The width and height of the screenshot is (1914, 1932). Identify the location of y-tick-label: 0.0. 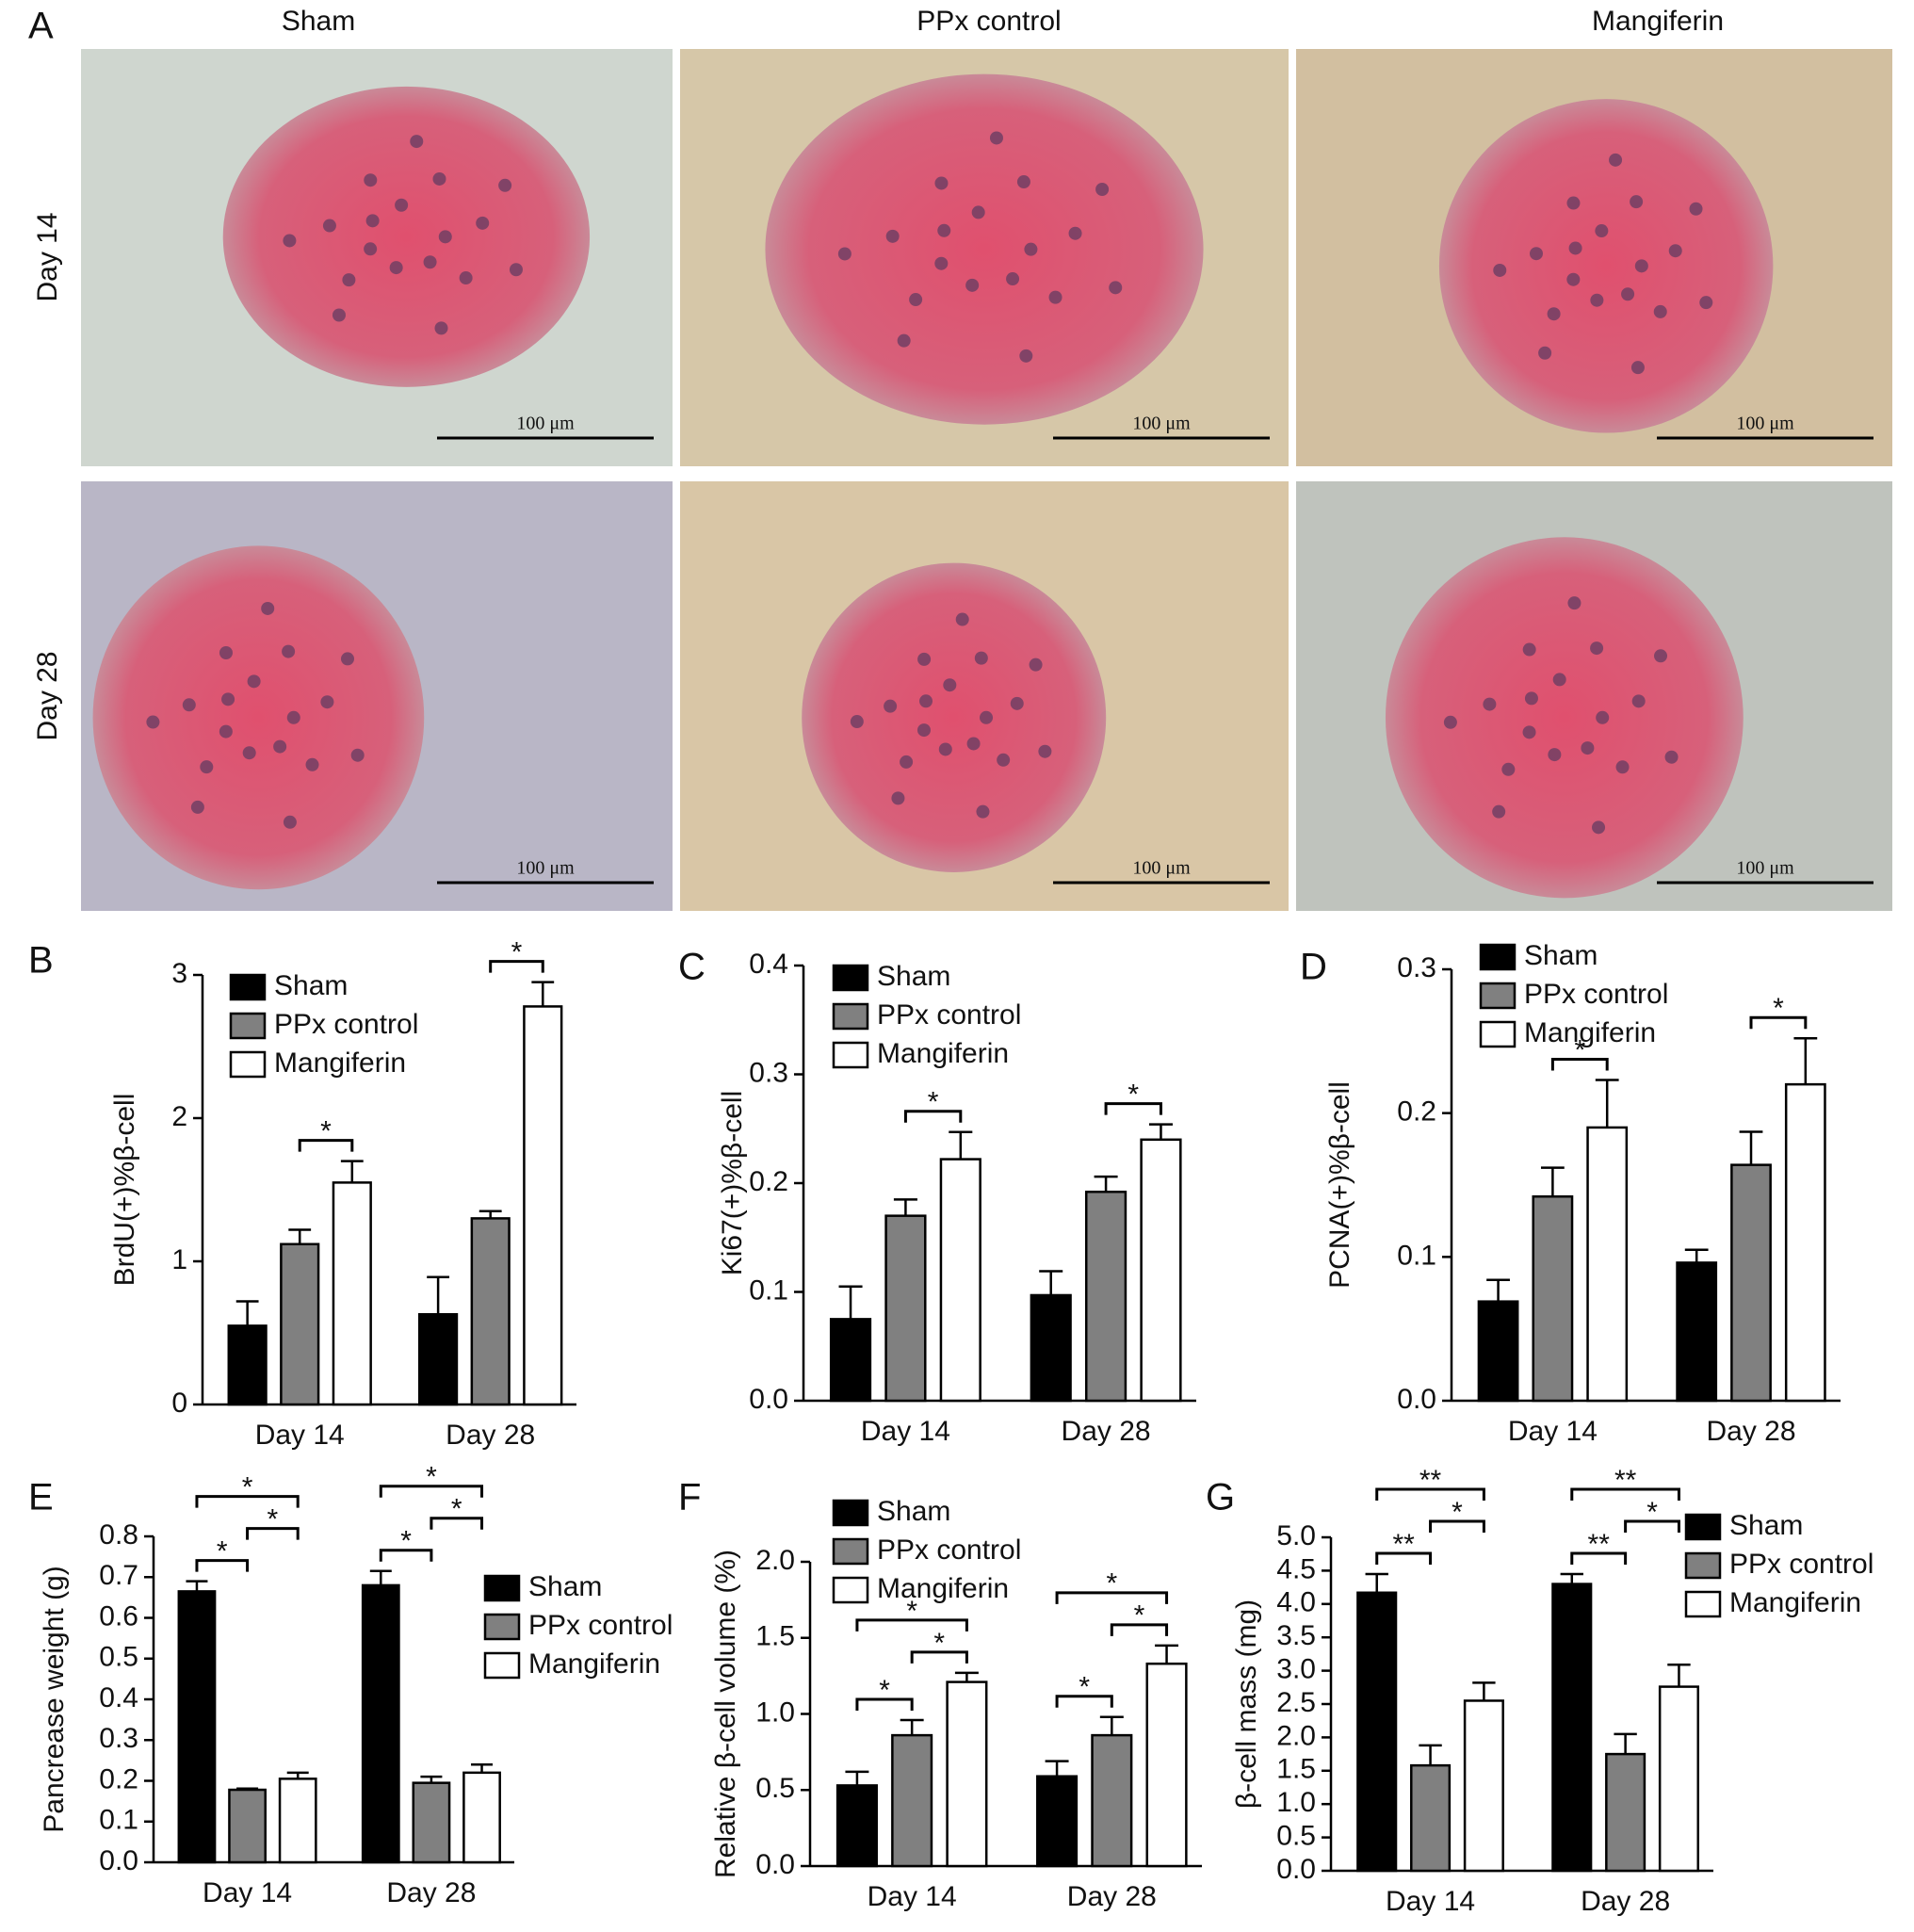
(768, 1399).